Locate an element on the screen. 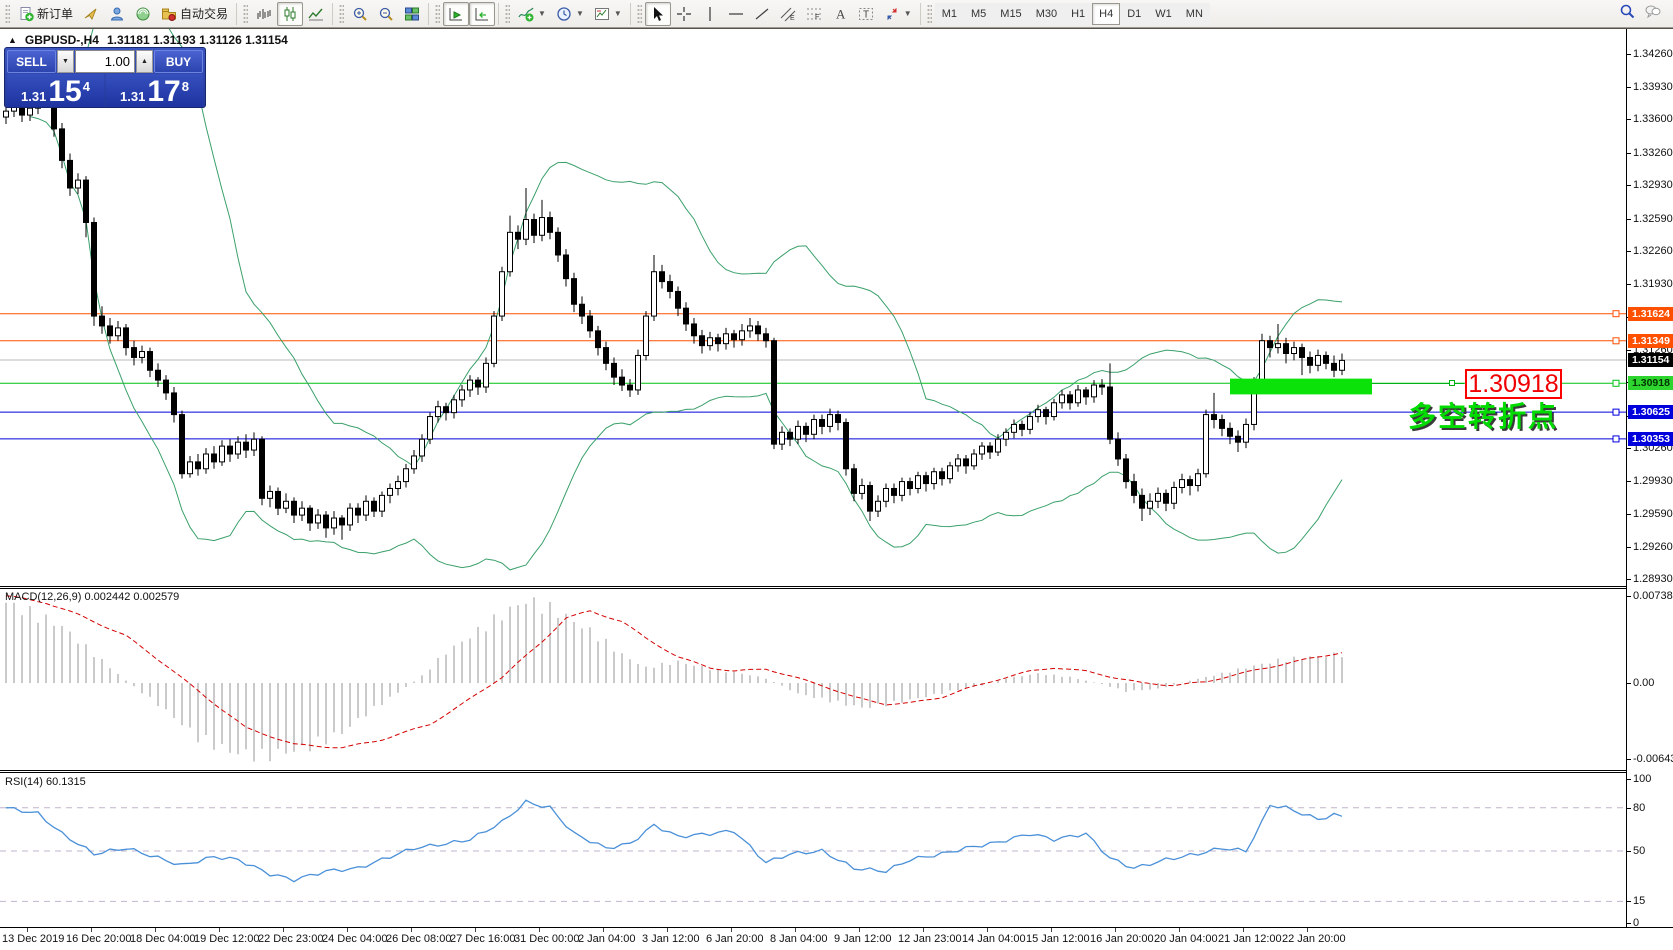 The height and width of the screenshot is (950, 1673). axis-tick-label: 0 is located at coordinates (1636, 923).